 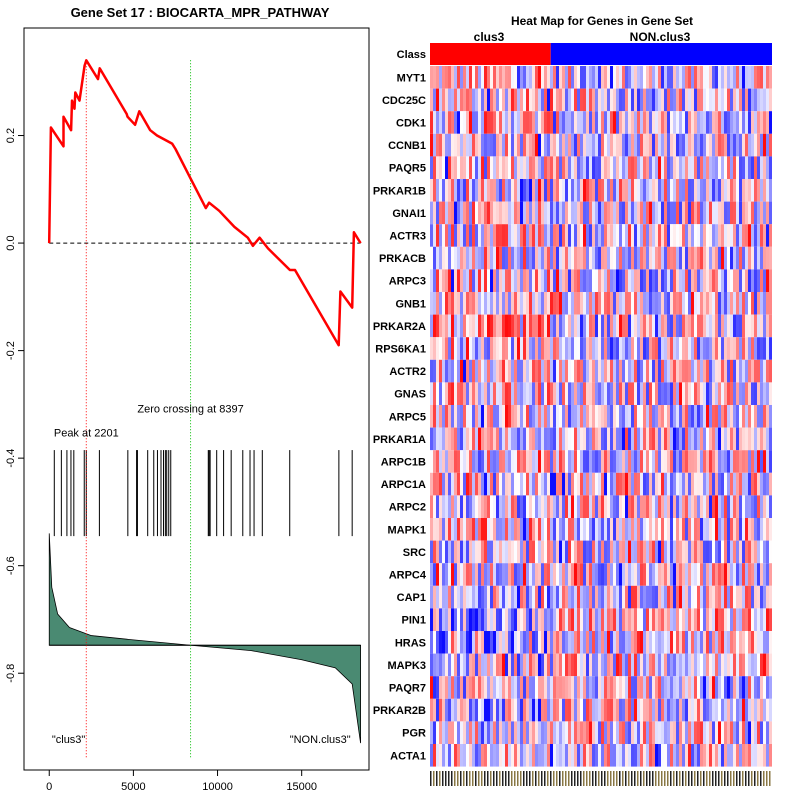 I want to click on heatmap-row, so click(x=601, y=732).